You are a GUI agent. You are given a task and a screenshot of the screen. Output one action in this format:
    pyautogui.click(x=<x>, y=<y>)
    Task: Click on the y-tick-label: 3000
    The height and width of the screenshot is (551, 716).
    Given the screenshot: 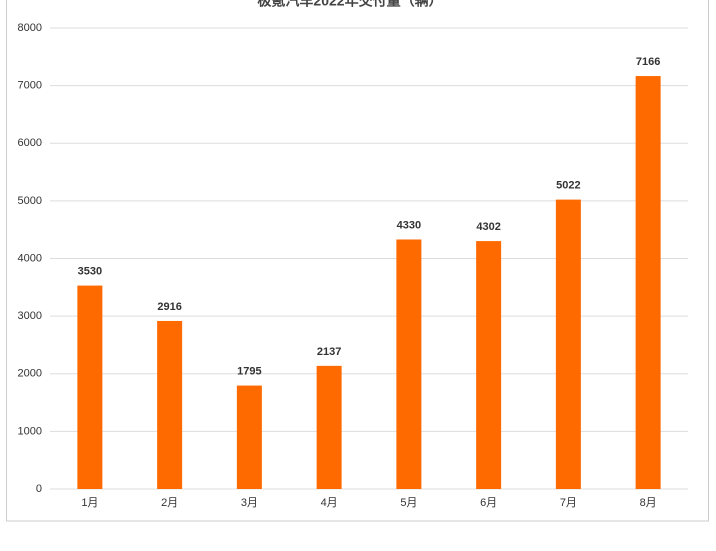 What is the action you would take?
    pyautogui.click(x=30, y=316)
    